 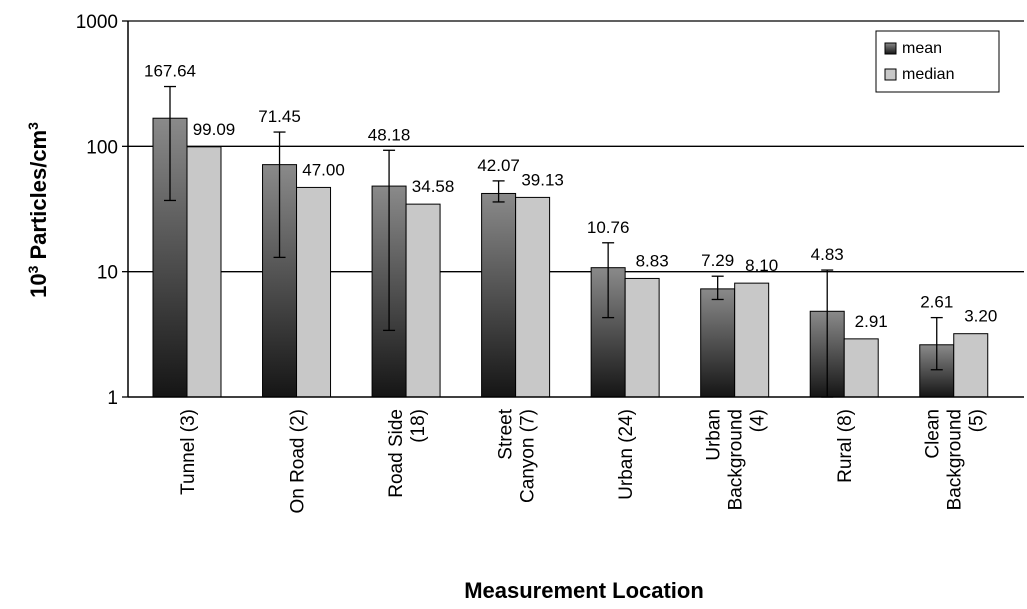 I want to click on value-label-mean: 7.29, so click(x=717, y=260).